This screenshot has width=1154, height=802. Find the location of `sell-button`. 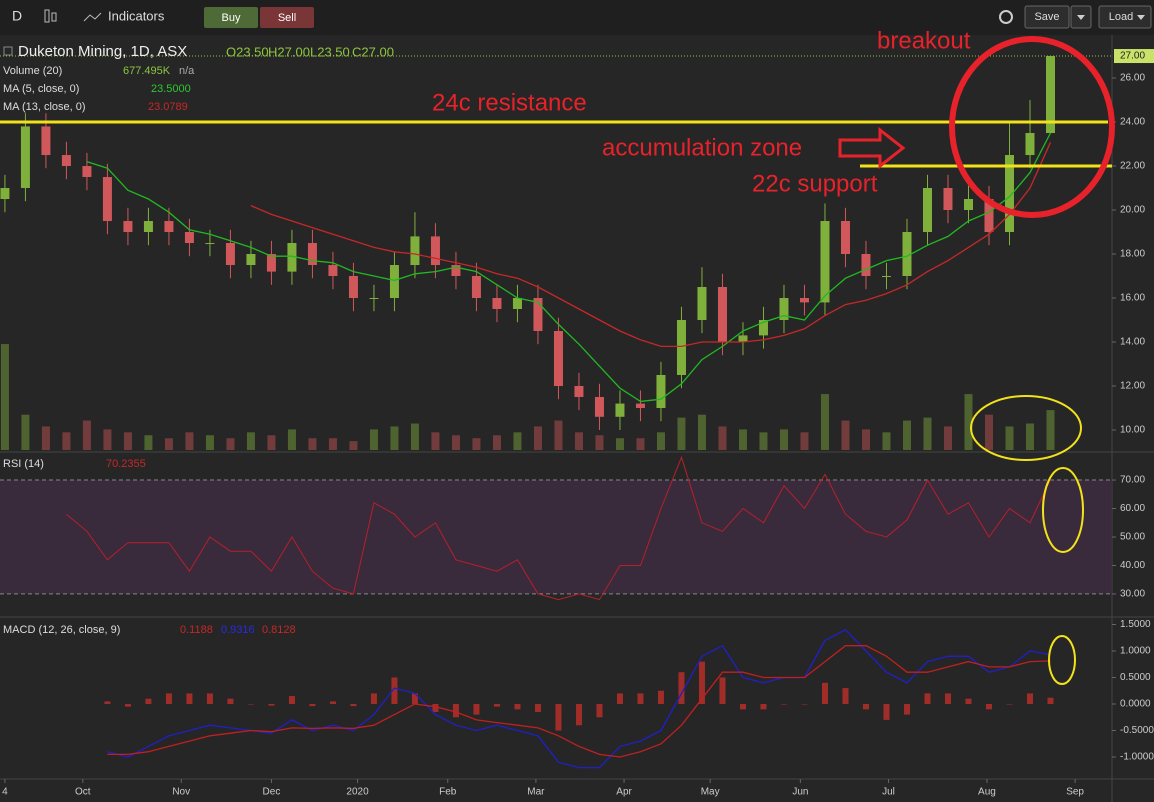

sell-button is located at coordinates (287, 17).